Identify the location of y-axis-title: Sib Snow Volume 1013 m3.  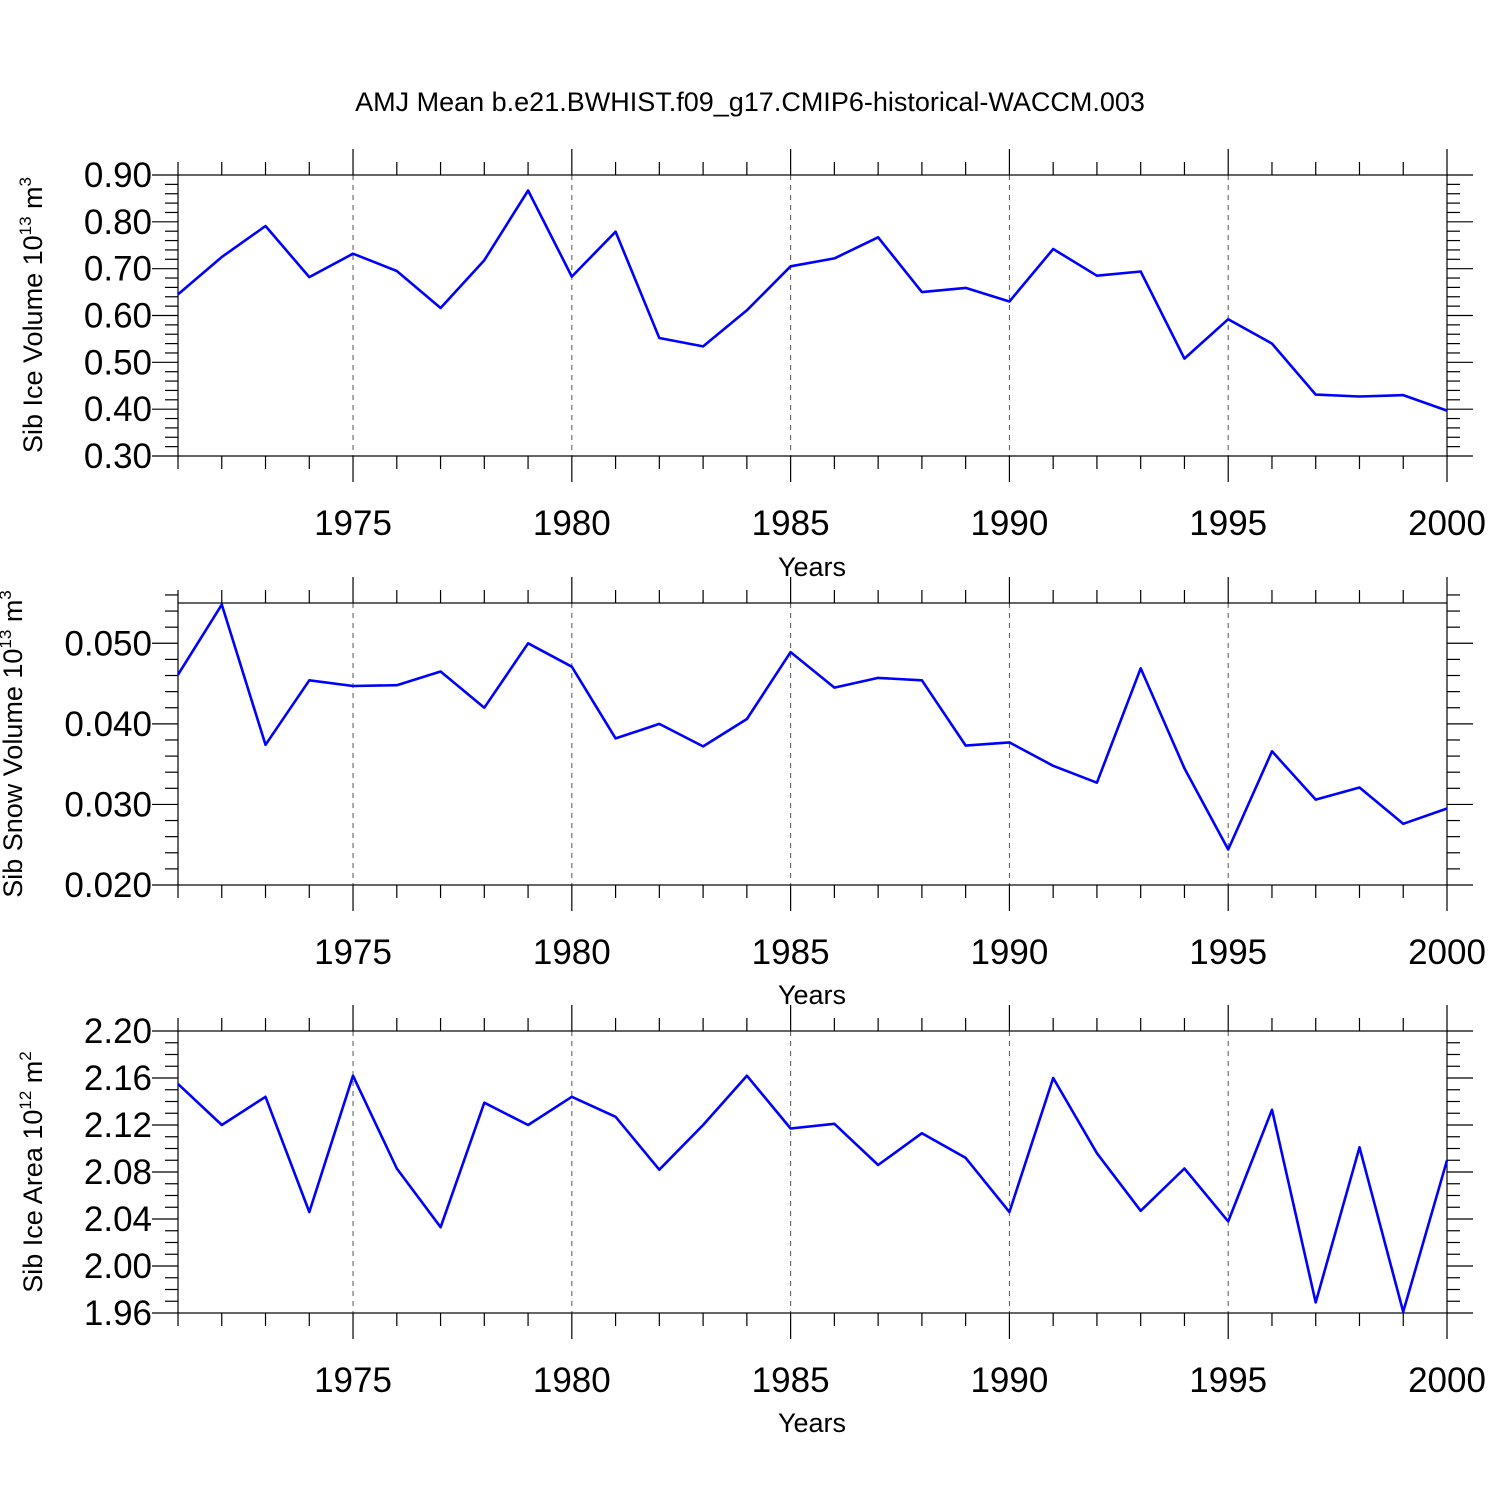
(14, 744).